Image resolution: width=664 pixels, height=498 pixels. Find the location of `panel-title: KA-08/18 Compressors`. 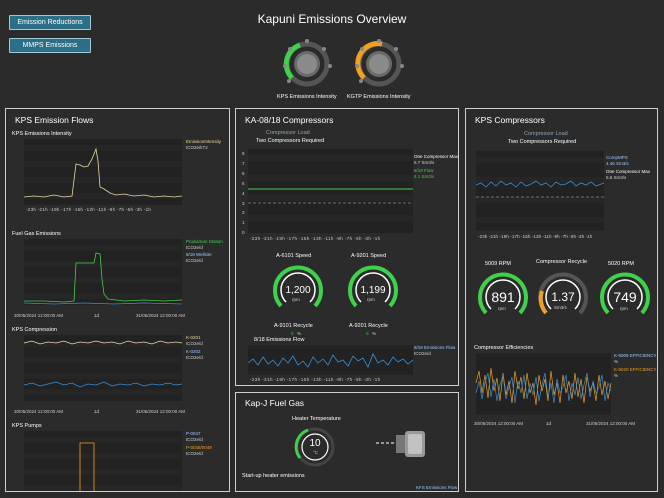

panel-title: KA-08/18 Compressors is located at coordinates (289, 120).